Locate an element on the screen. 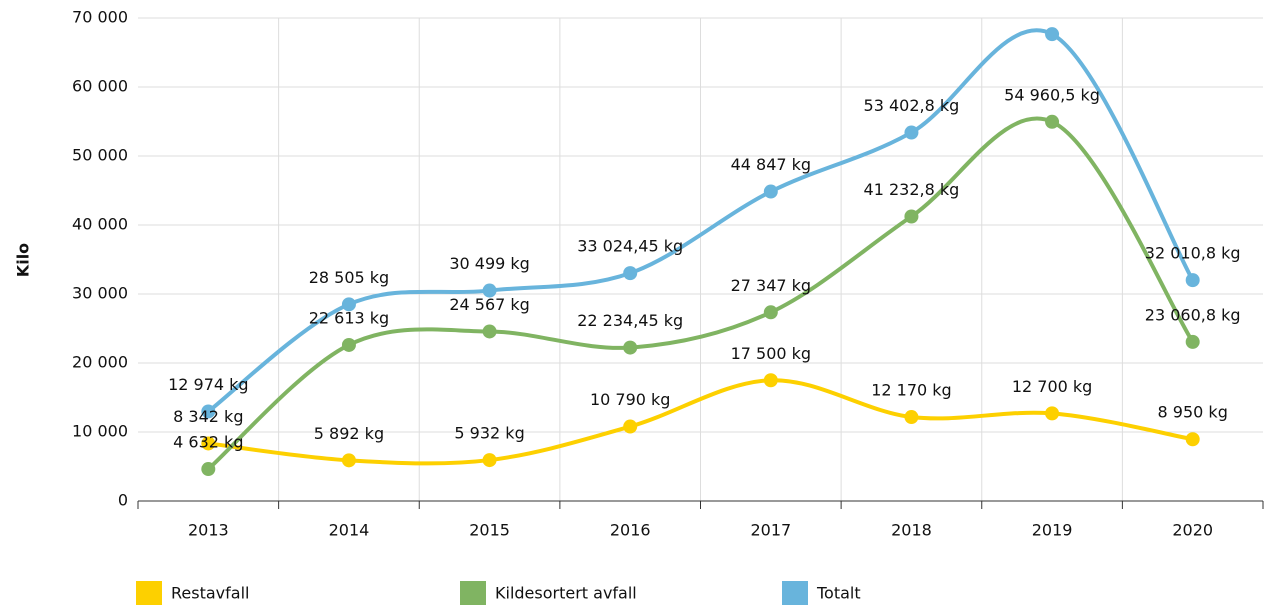 The width and height of the screenshot is (1269, 607). y-tick-label: 10 000 is located at coordinates (100, 431).